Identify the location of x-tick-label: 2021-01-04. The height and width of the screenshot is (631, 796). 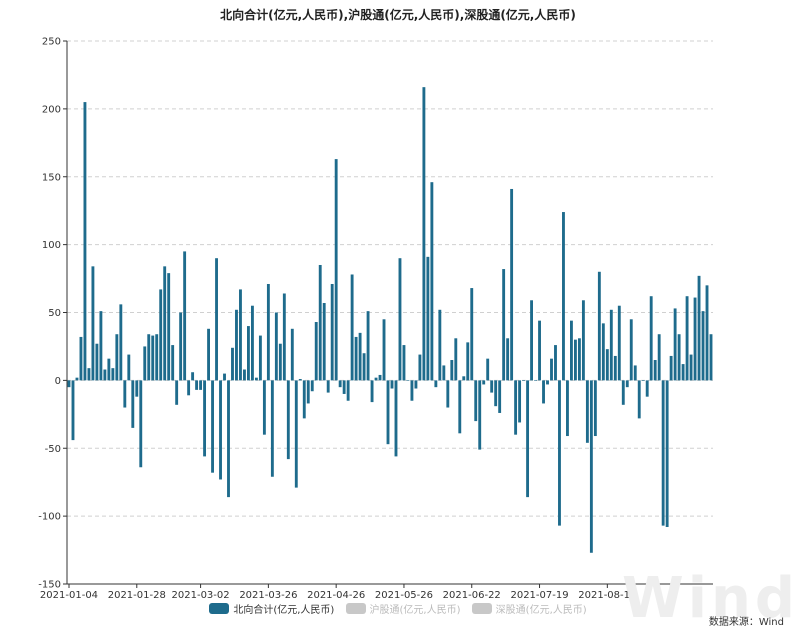
(69, 595).